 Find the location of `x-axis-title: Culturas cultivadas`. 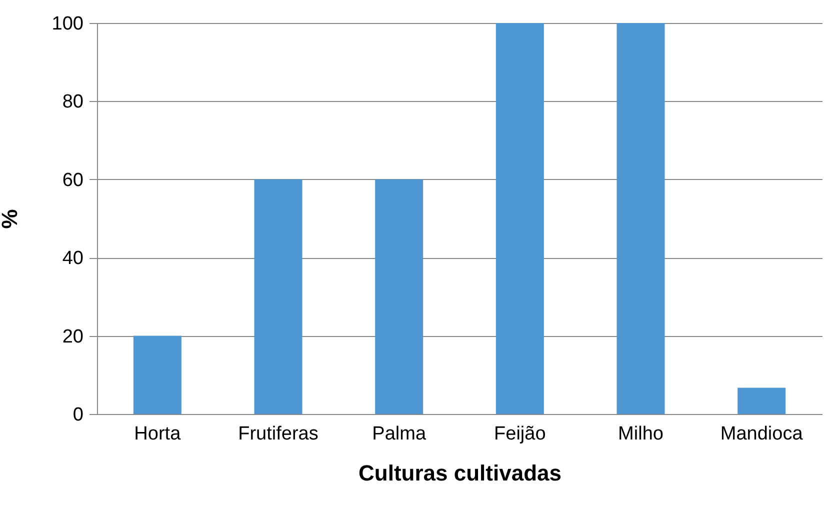

x-axis-title: Culturas cultivadas is located at coordinates (460, 473).